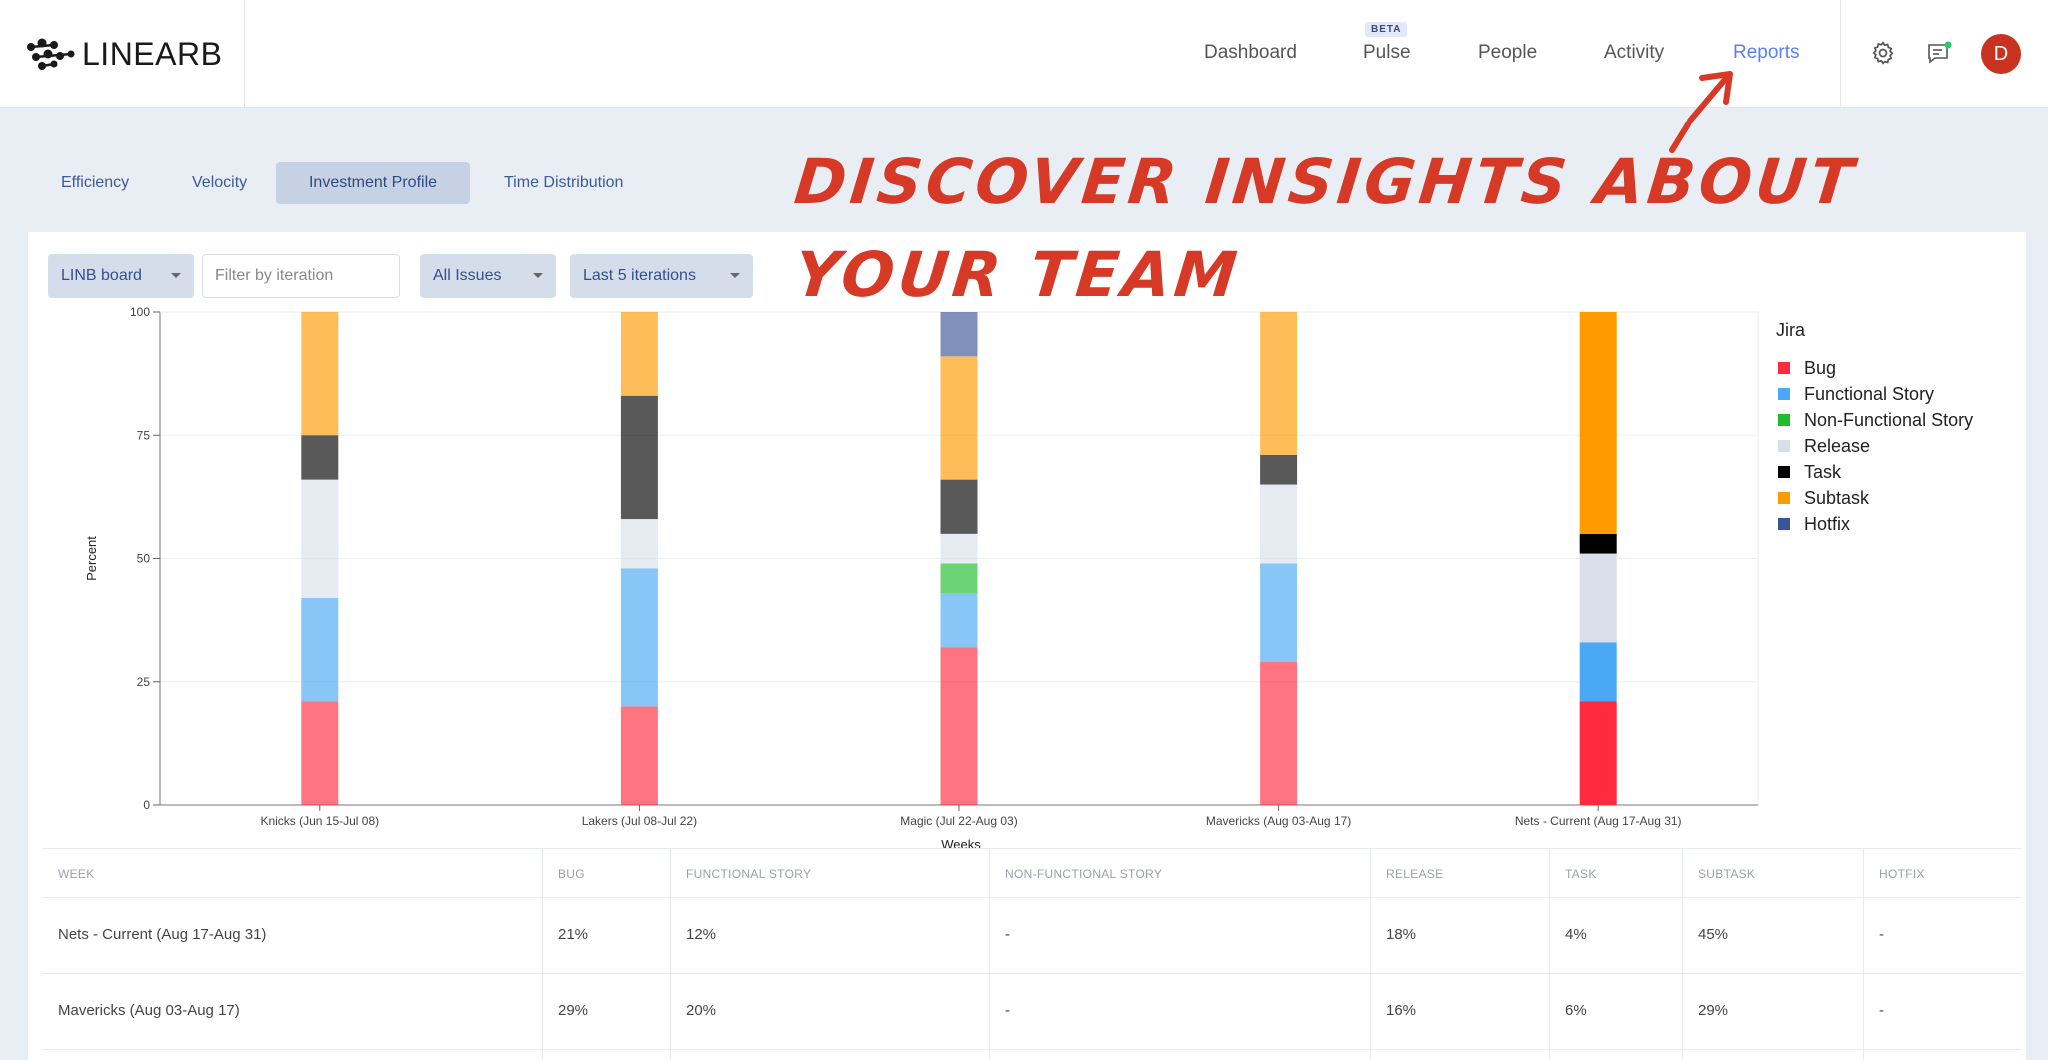 The width and height of the screenshot is (2048, 1060). I want to click on tab-investment-profile: Investment Profile, so click(373, 183).